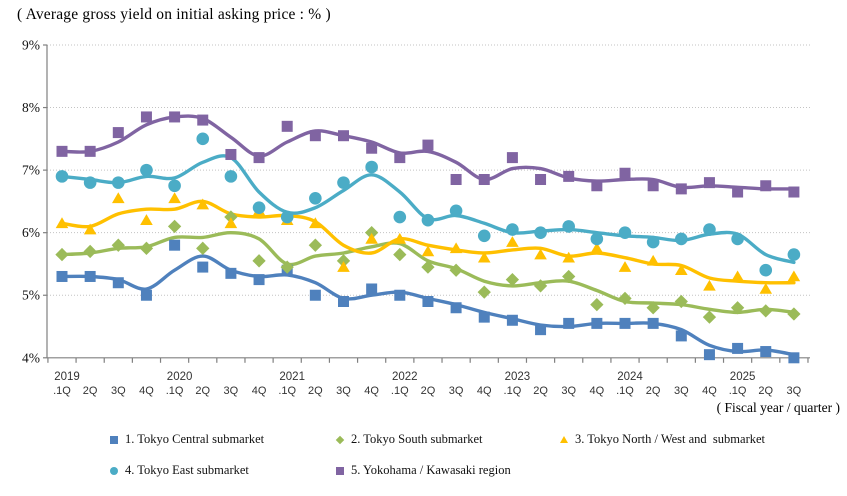  What do you see at coordinates (187, 470) in the screenshot?
I see `legend-item-label: 4. Tokyo East submarket` at bounding box center [187, 470].